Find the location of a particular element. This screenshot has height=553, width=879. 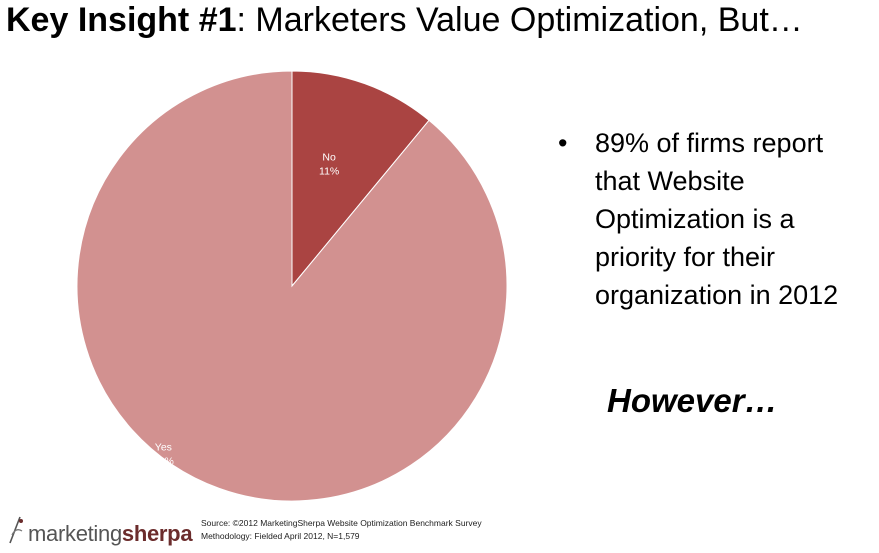

slice-value-no: 11% is located at coordinates (329, 172).